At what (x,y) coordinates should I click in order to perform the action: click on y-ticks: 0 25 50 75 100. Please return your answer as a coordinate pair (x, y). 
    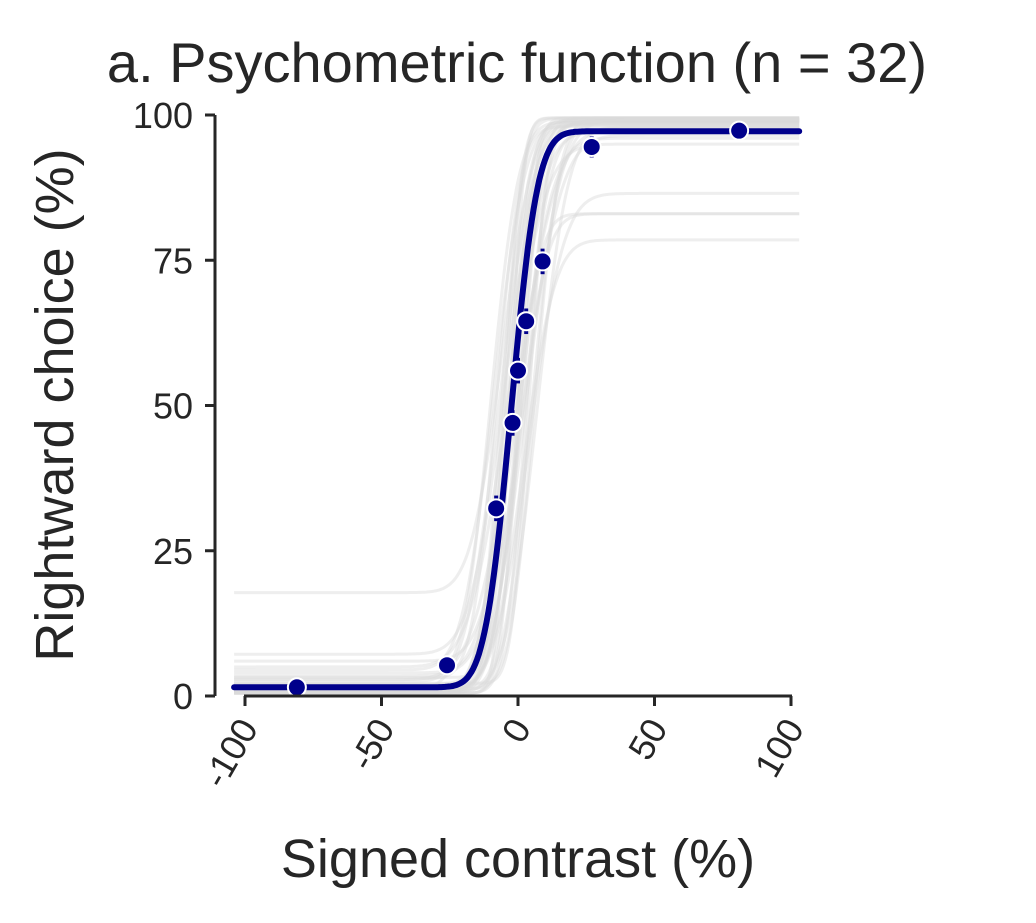
    Looking at the image, I should click on (174, 406).